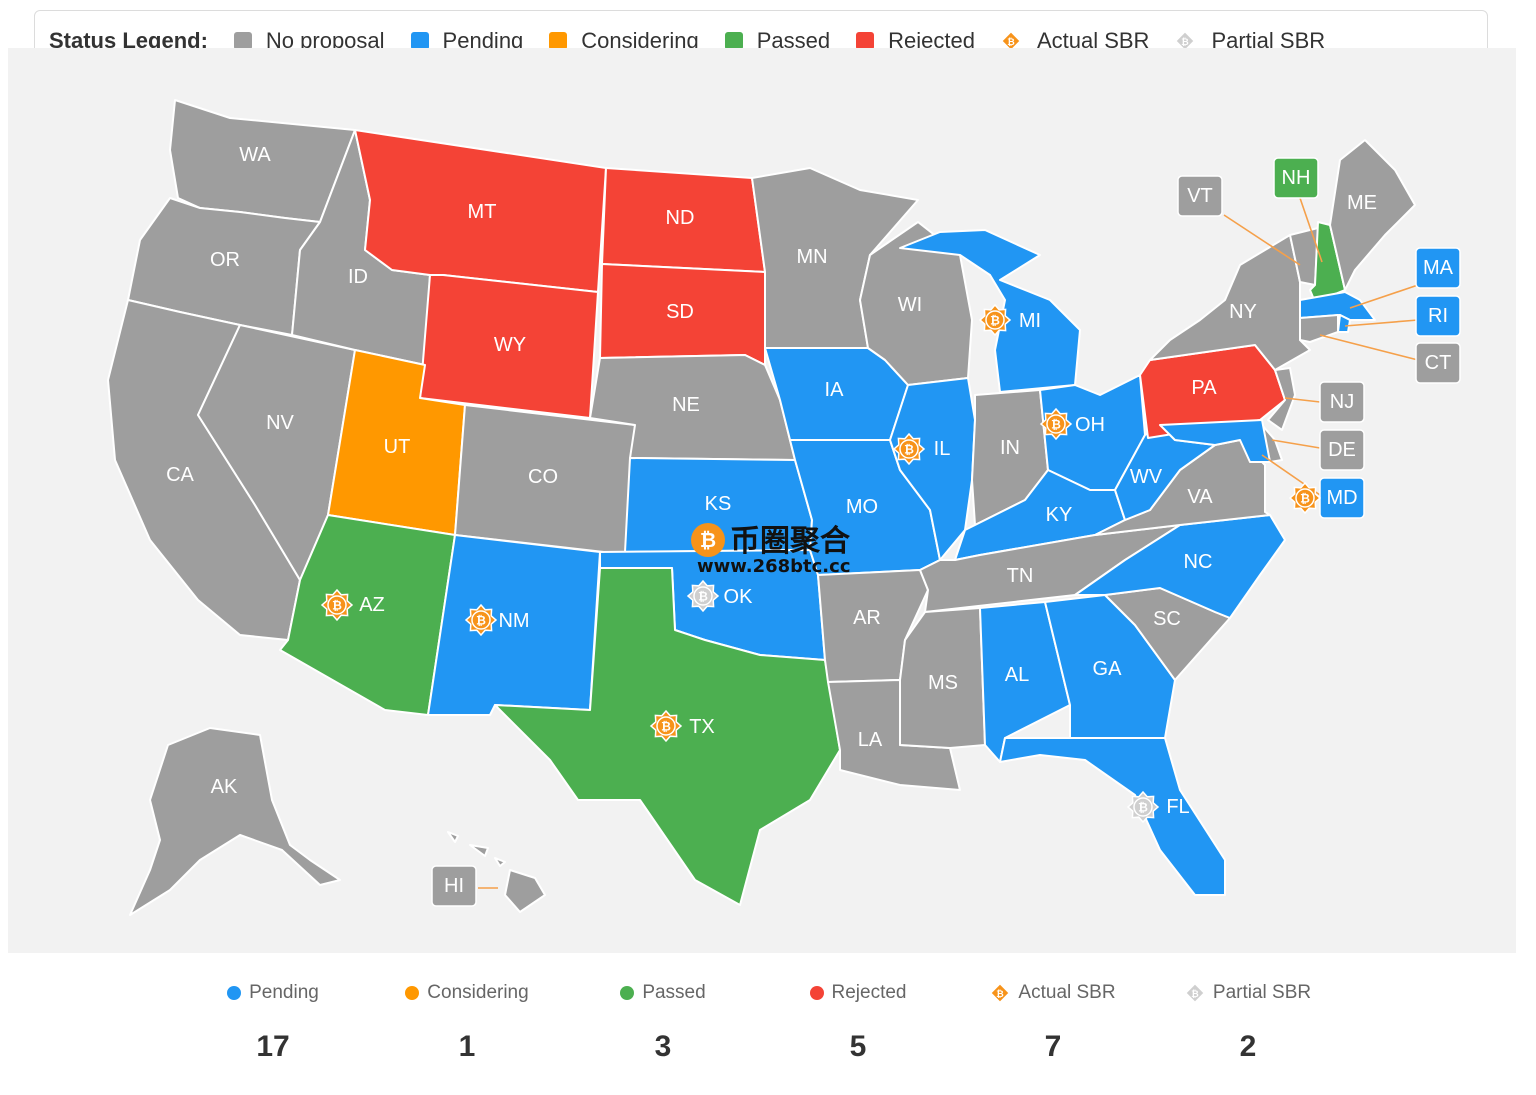  What do you see at coordinates (1248, 1021) in the screenshot?
I see `stat-partial-sbr: ₿ Partial SBR 2` at bounding box center [1248, 1021].